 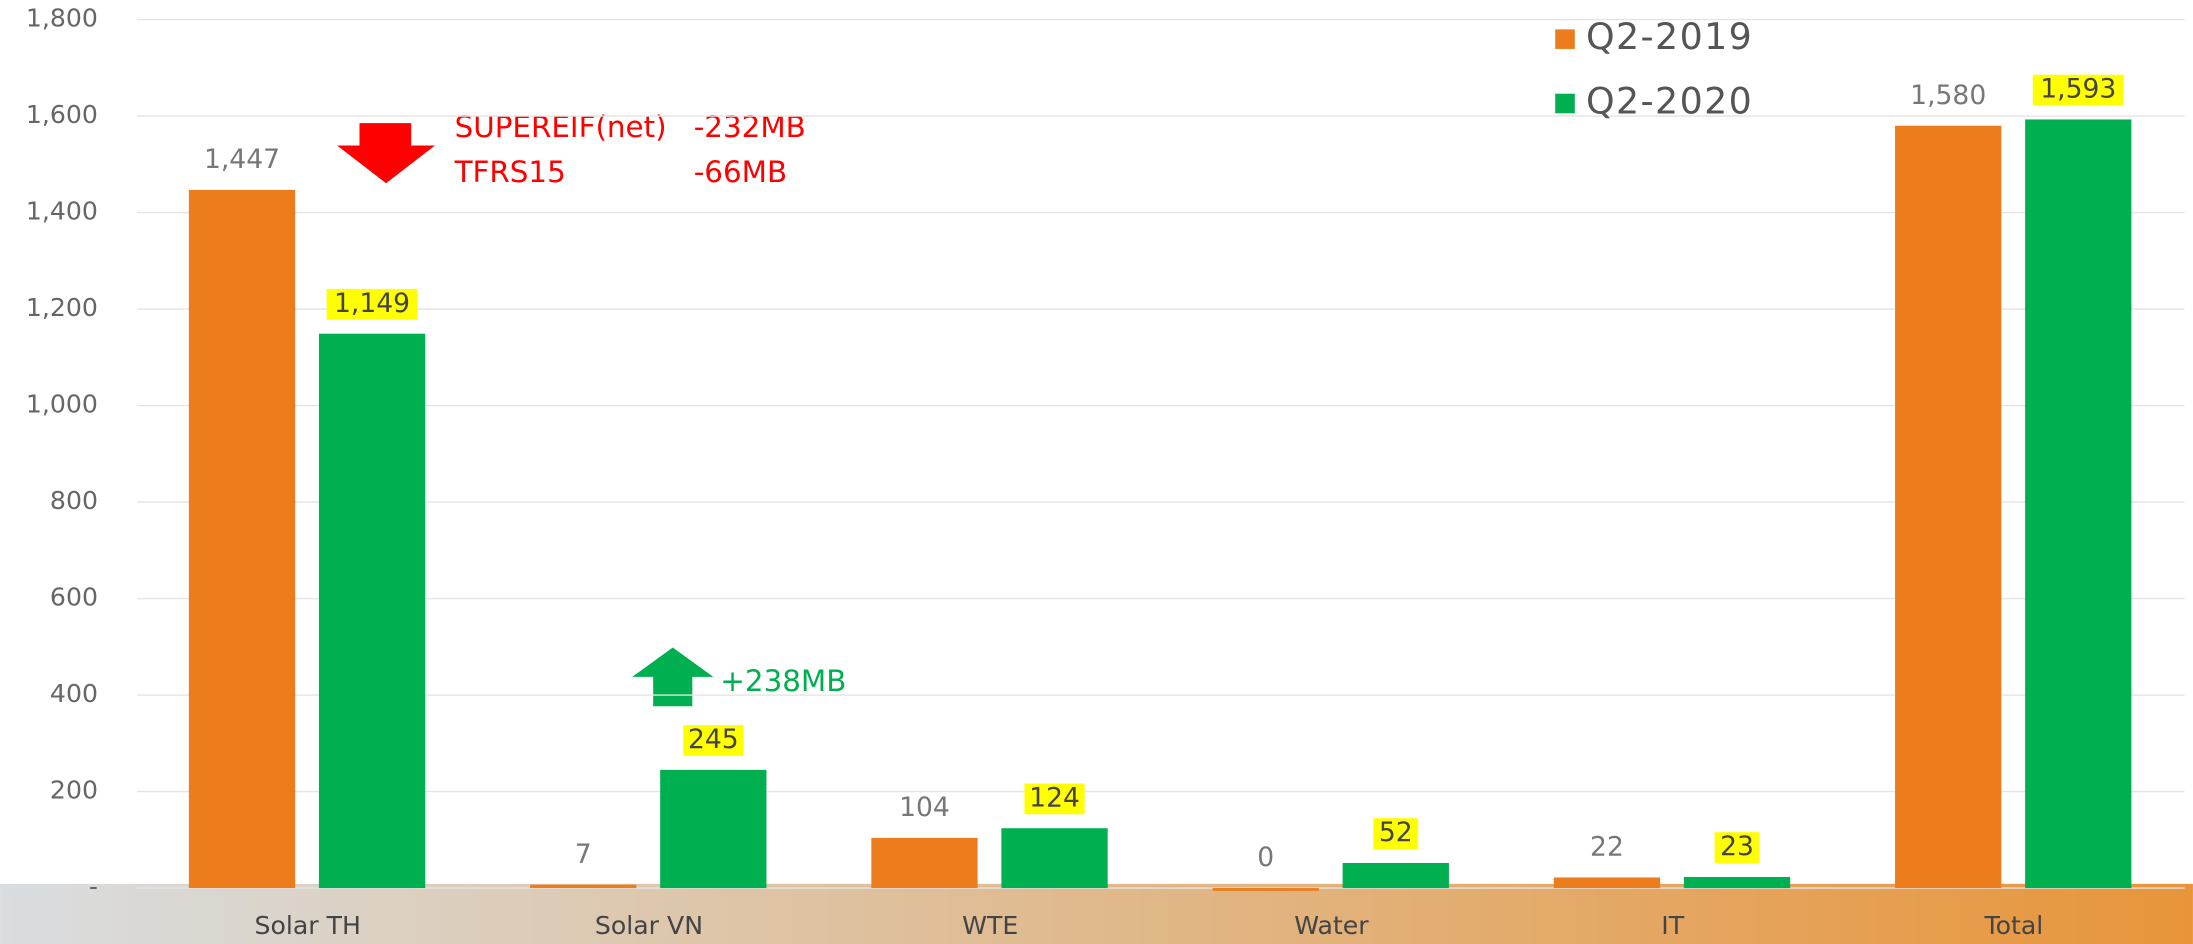 I want to click on y-tick-label: 1,000, so click(x=62, y=404).